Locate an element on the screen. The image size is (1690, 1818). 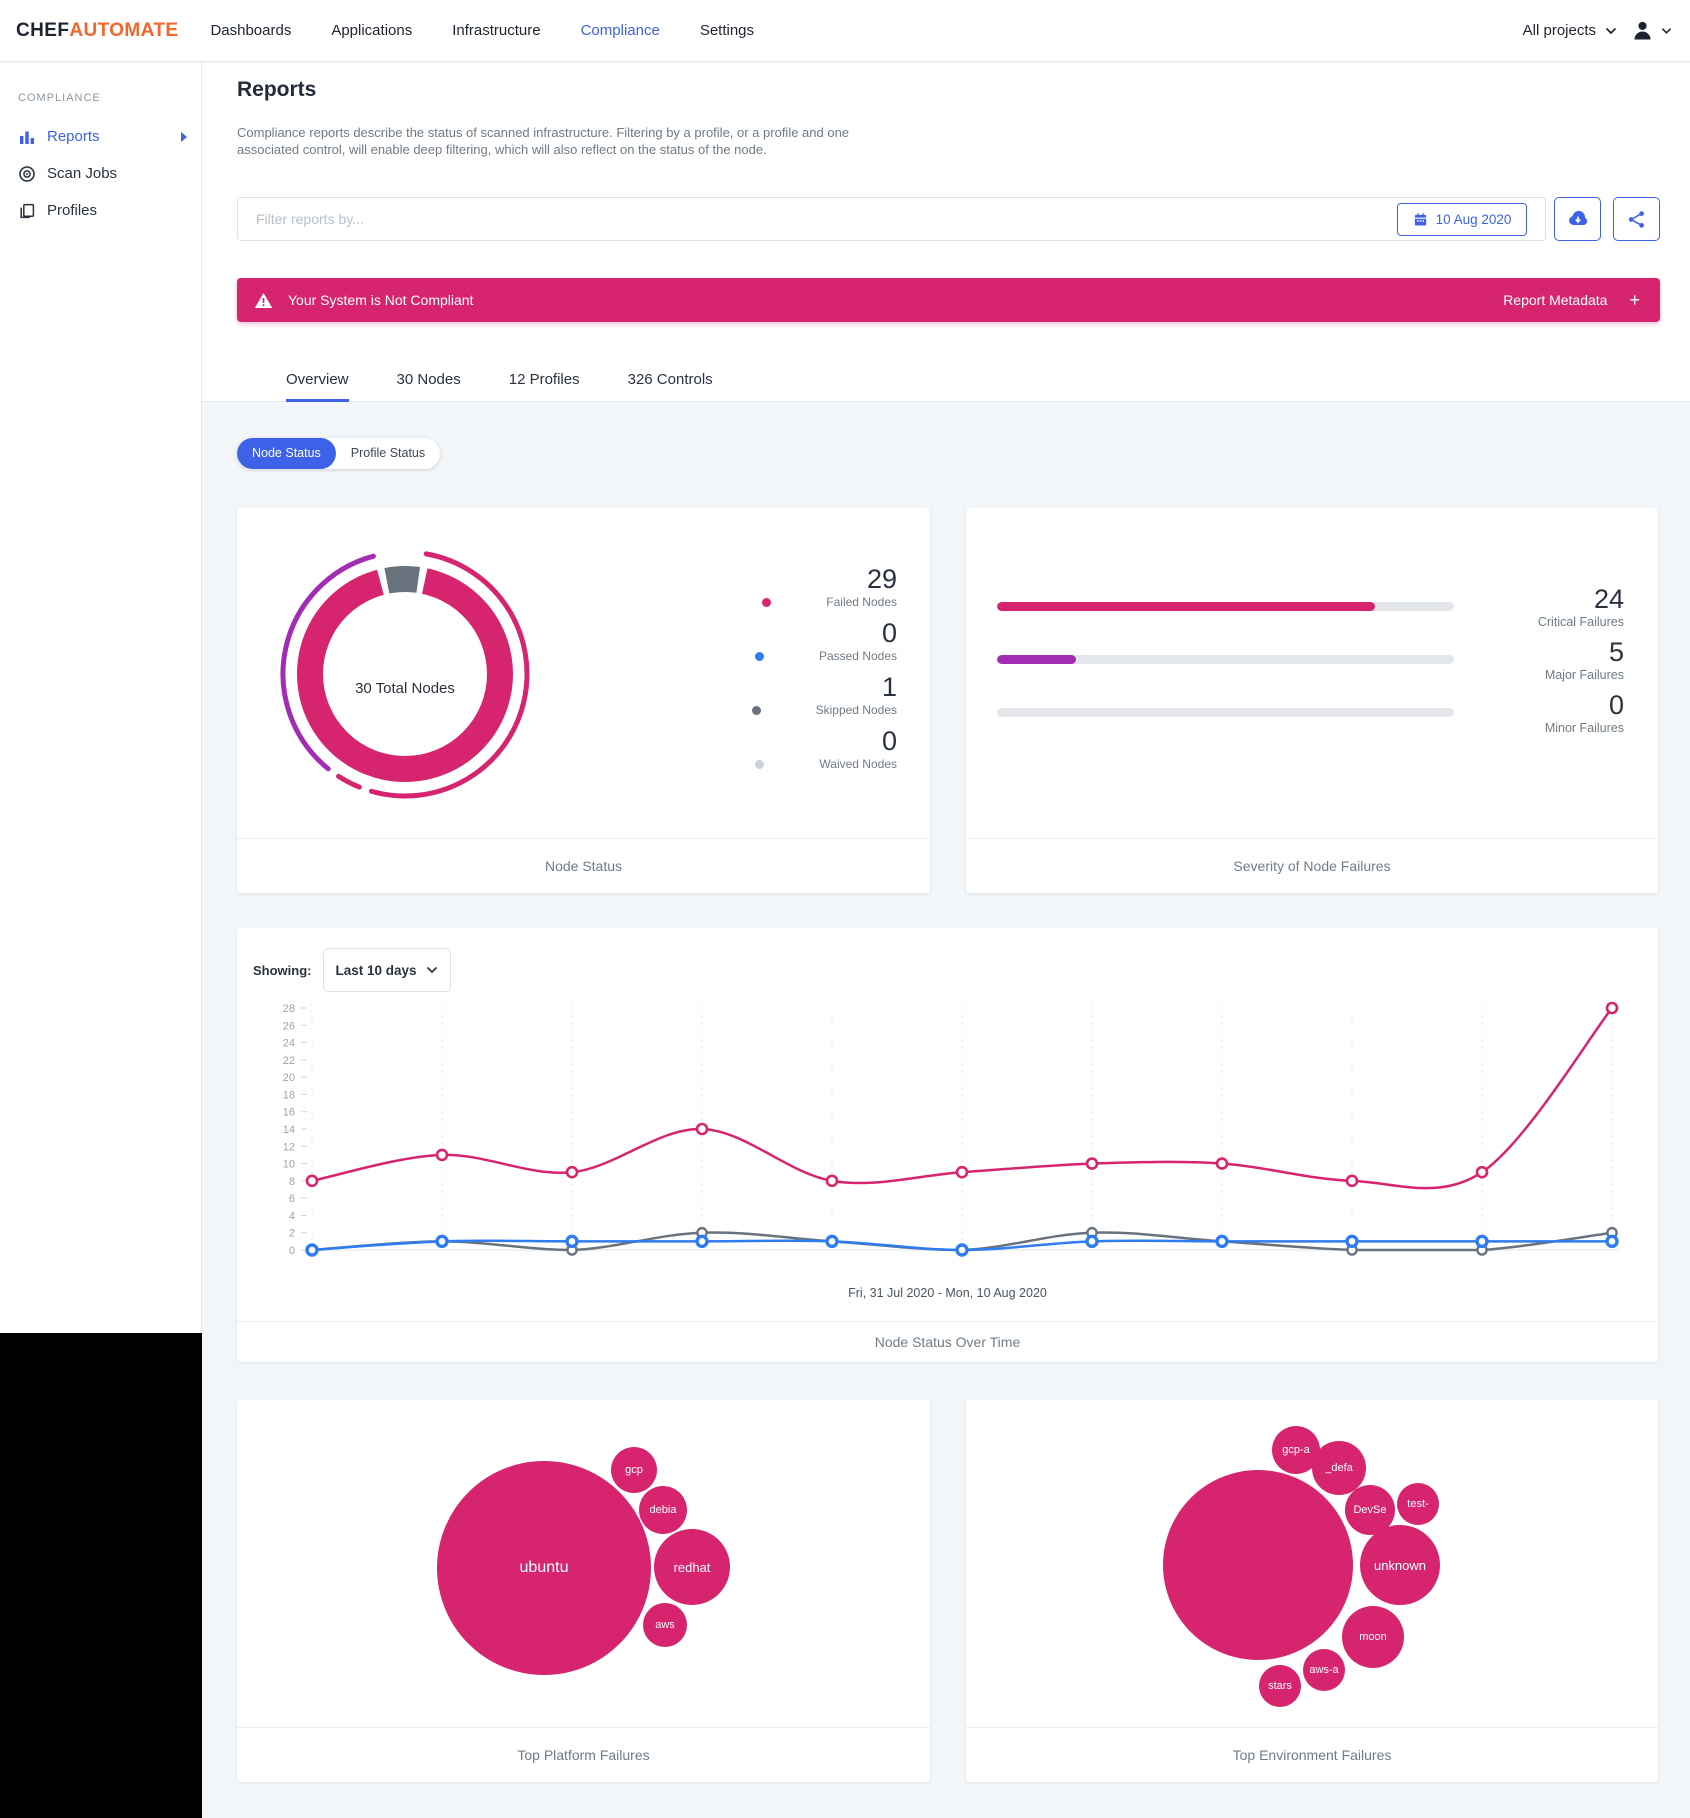
minor-failures-count: 0 is located at coordinates (1616, 704).